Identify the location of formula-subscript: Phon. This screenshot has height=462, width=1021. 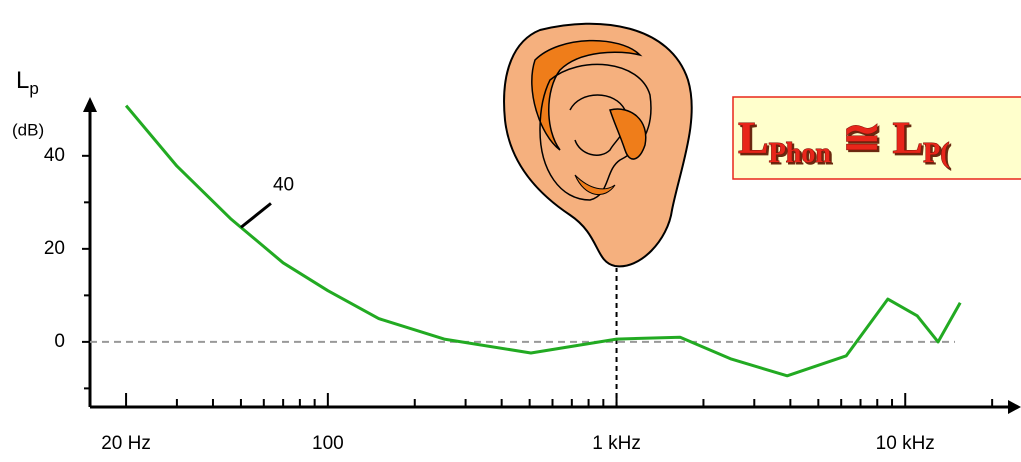
(800, 153).